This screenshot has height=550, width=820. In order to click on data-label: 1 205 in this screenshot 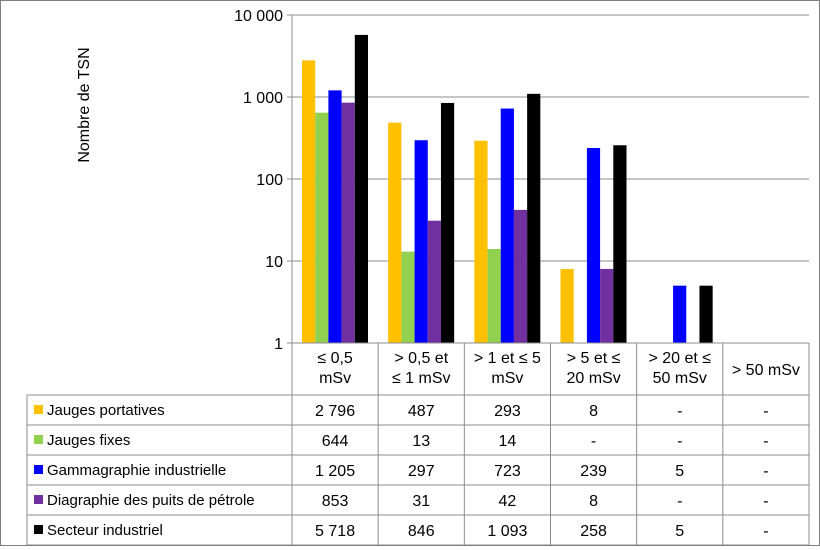, I will do `click(335, 471)`.